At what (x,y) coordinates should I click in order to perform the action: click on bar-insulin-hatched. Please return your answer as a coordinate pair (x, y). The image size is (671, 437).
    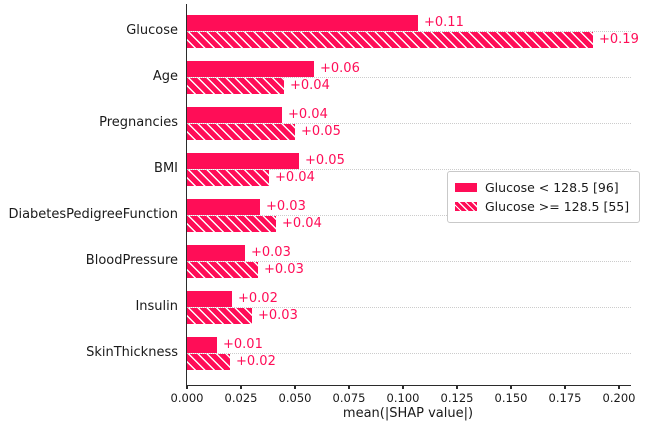
    Looking at the image, I should click on (219, 316).